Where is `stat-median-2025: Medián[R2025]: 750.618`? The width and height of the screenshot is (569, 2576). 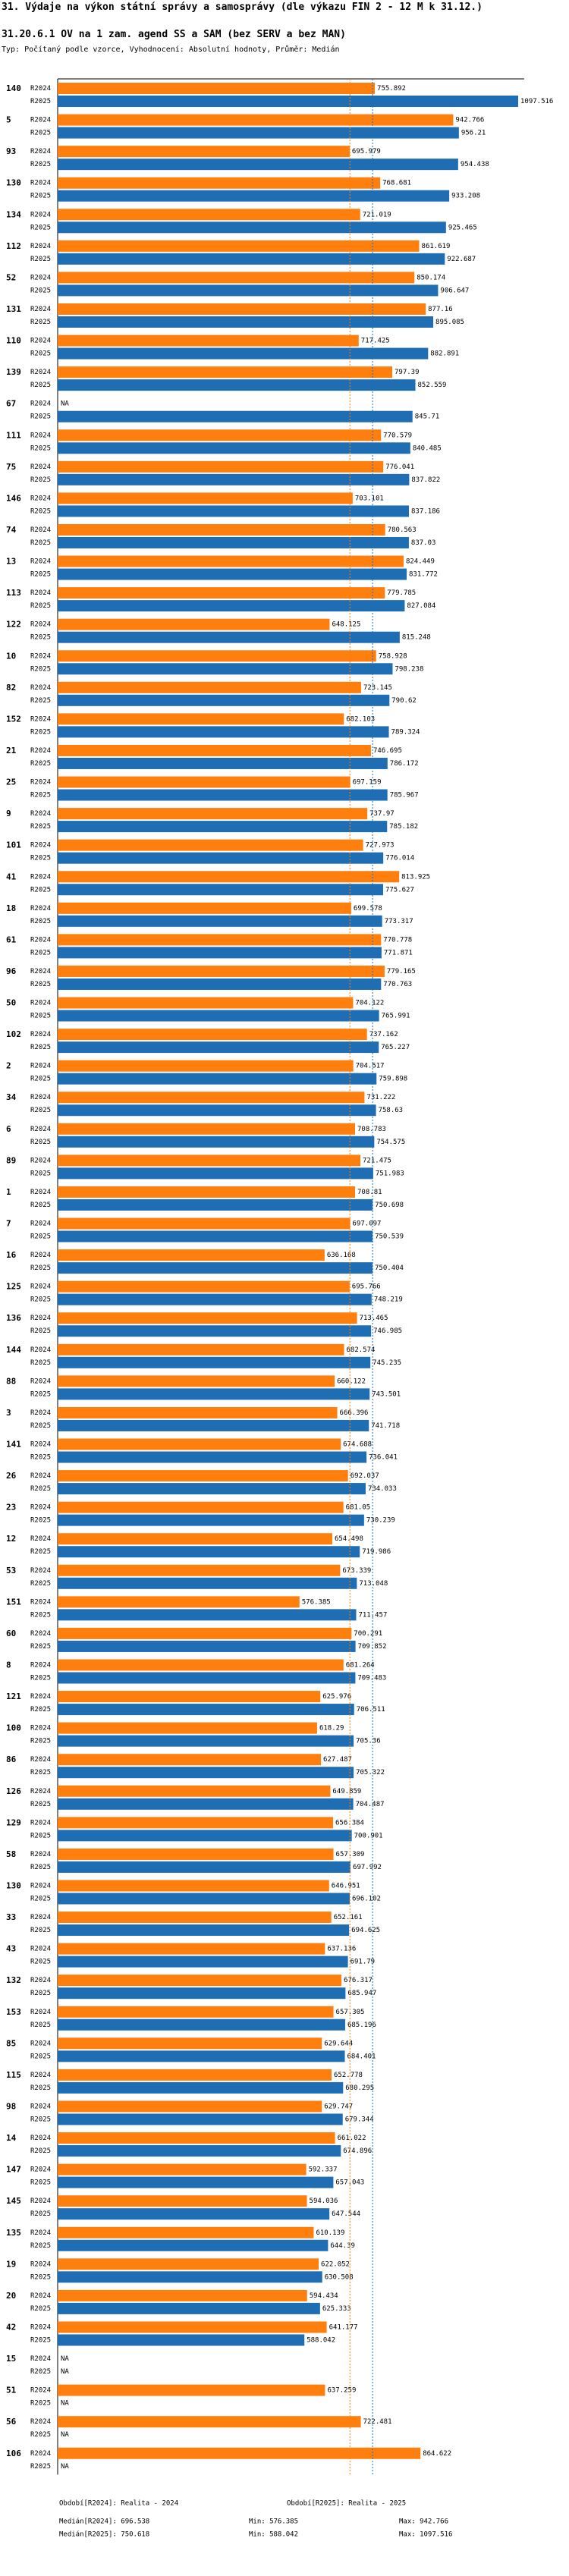 stat-median-2025: Medián[R2025]: 750.618 is located at coordinates (104, 2534).